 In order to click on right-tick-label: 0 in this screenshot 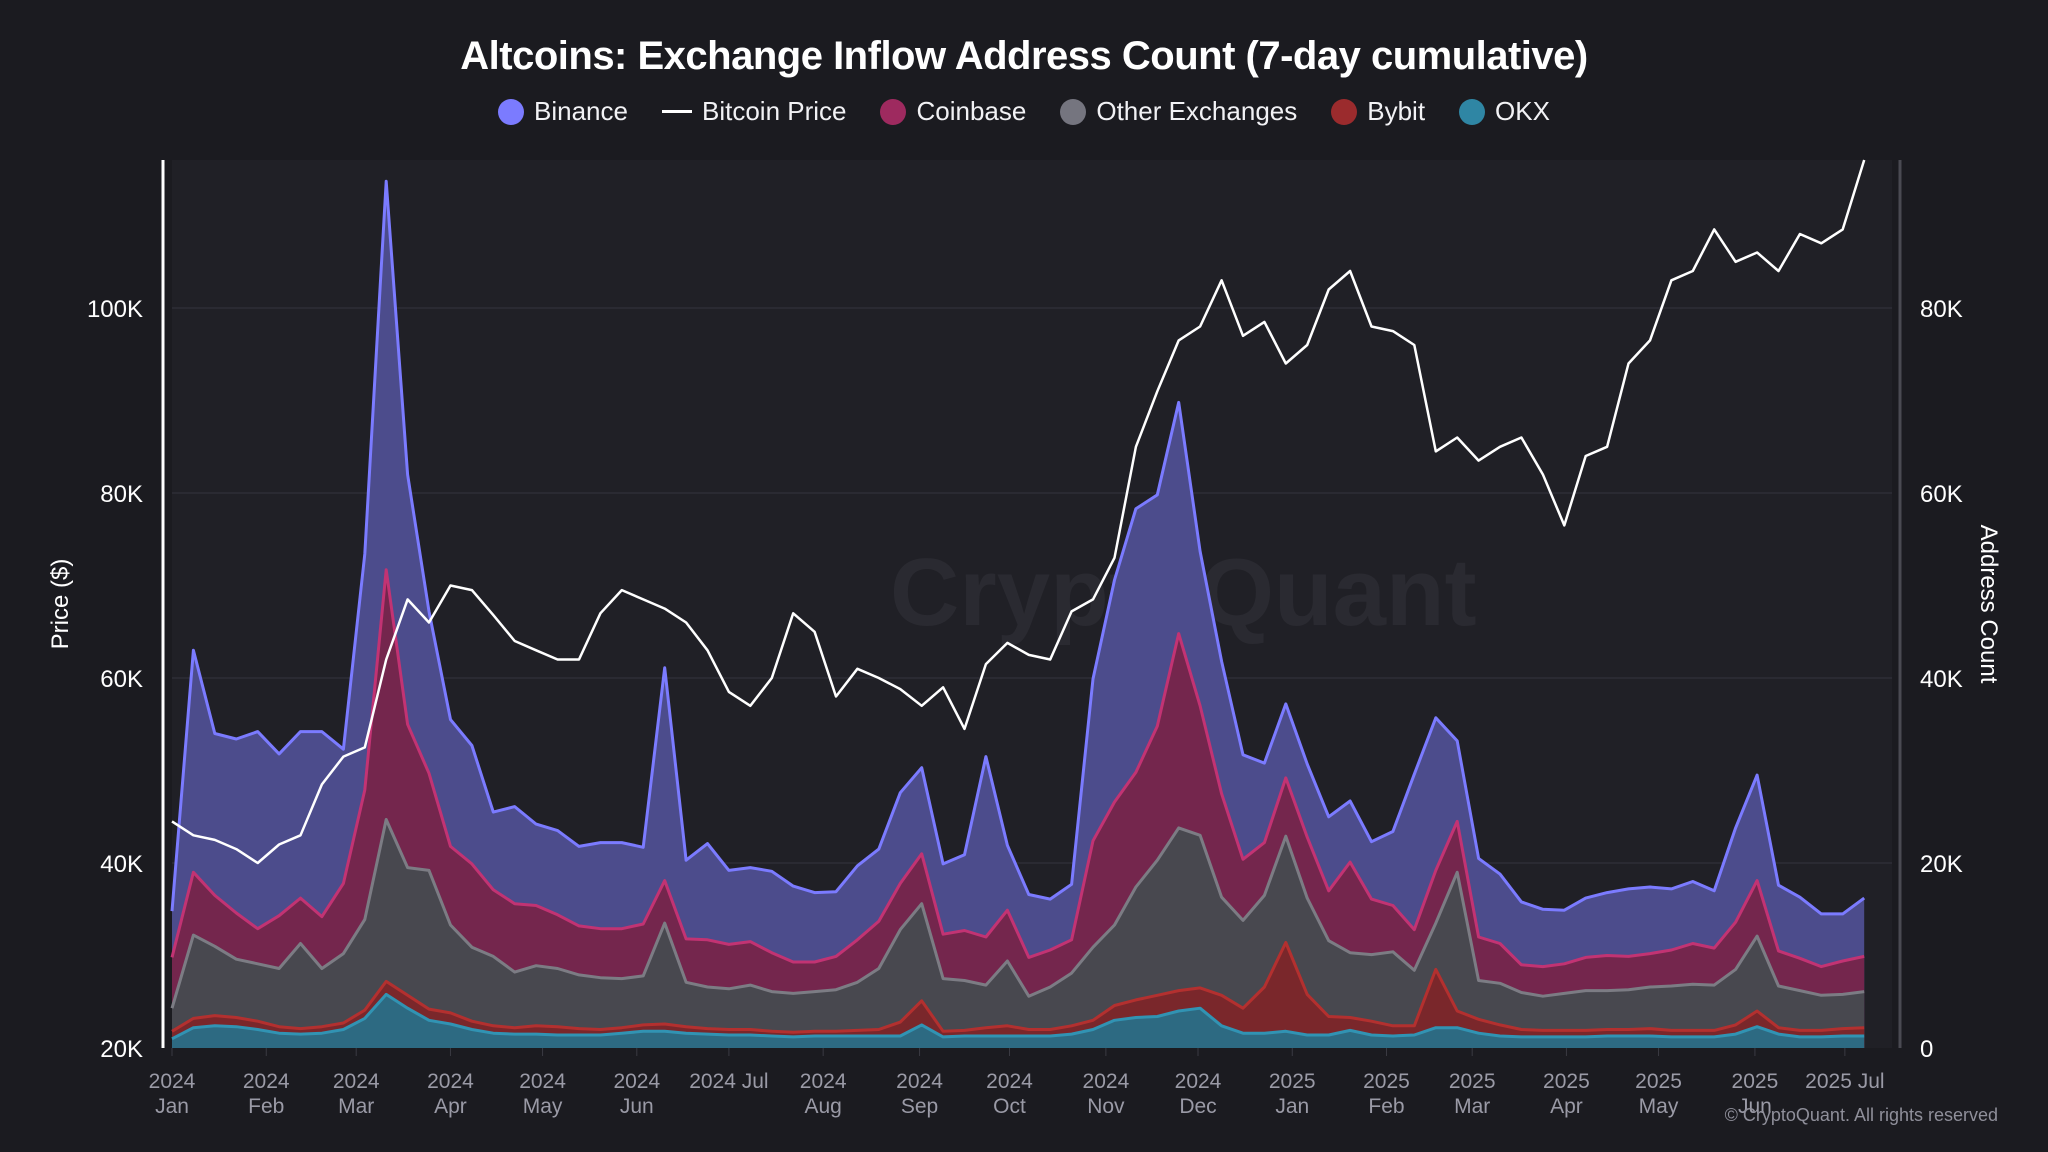, I will do `click(1926, 1049)`.